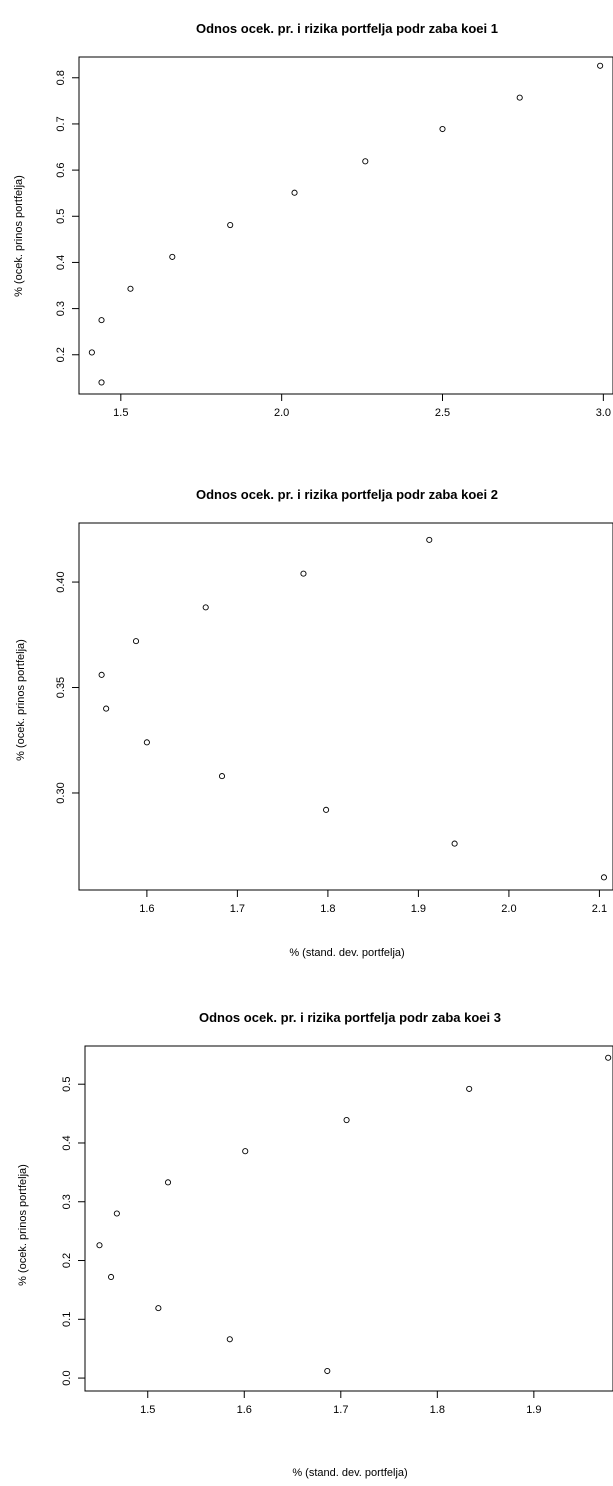 The height and width of the screenshot is (1486, 613). Describe the element at coordinates (373, 902) in the screenshot. I see `chart-2-x-axis: 1.6 1.7 1.8 1.9 2.0 2.1` at that location.